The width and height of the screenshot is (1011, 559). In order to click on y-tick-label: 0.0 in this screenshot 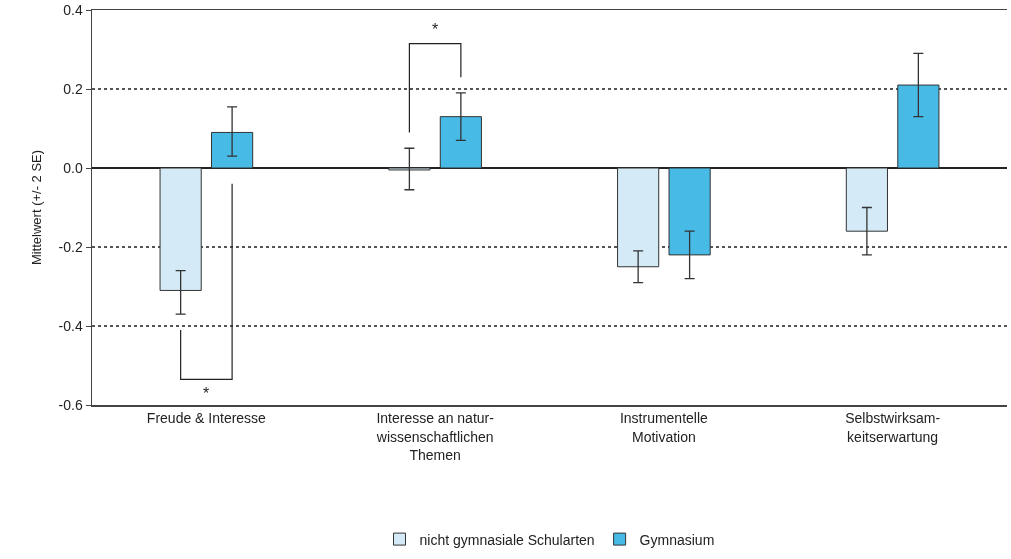, I will do `click(73, 167)`.